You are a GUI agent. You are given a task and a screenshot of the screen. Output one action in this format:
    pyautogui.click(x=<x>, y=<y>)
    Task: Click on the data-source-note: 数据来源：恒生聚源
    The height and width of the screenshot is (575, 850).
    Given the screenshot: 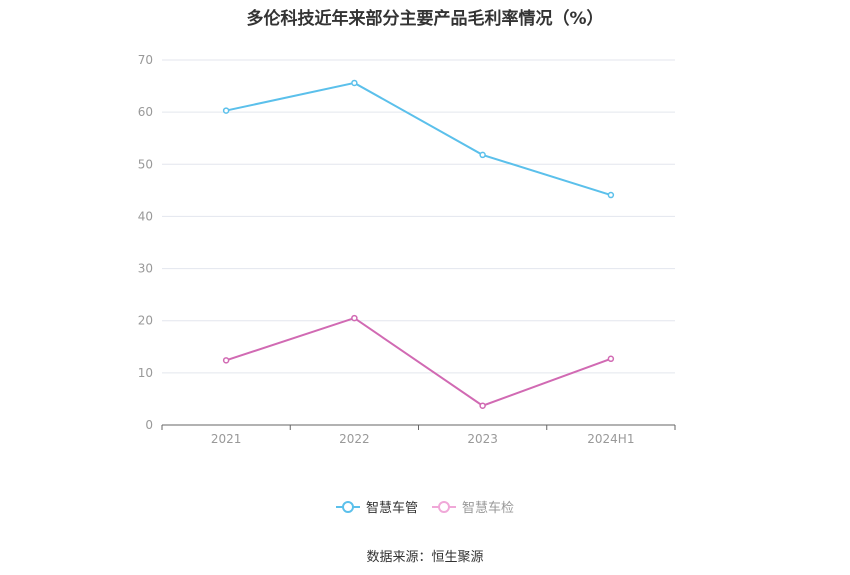 What is the action you would take?
    pyautogui.click(x=425, y=557)
    